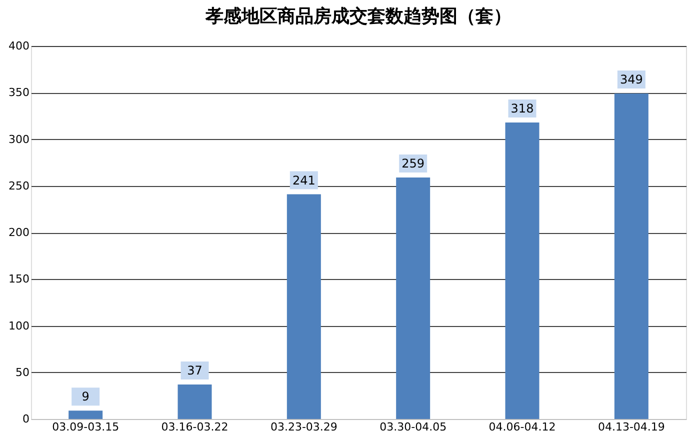 The height and width of the screenshot is (440, 700). I want to click on data-label: 37, so click(194, 370).